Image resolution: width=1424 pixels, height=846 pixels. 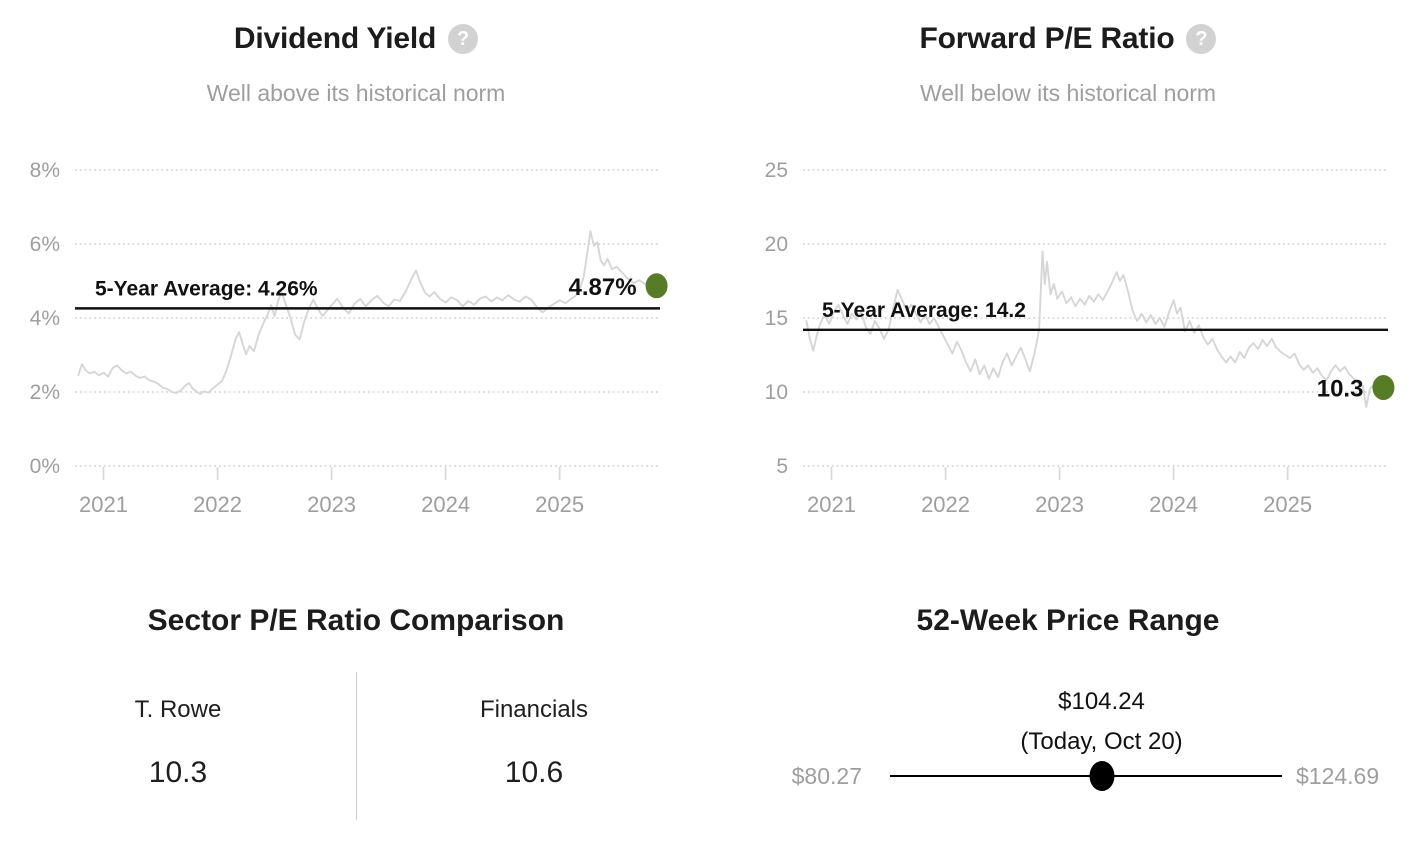 I want to click on range-max-label: $124.69, so click(x=1338, y=776).